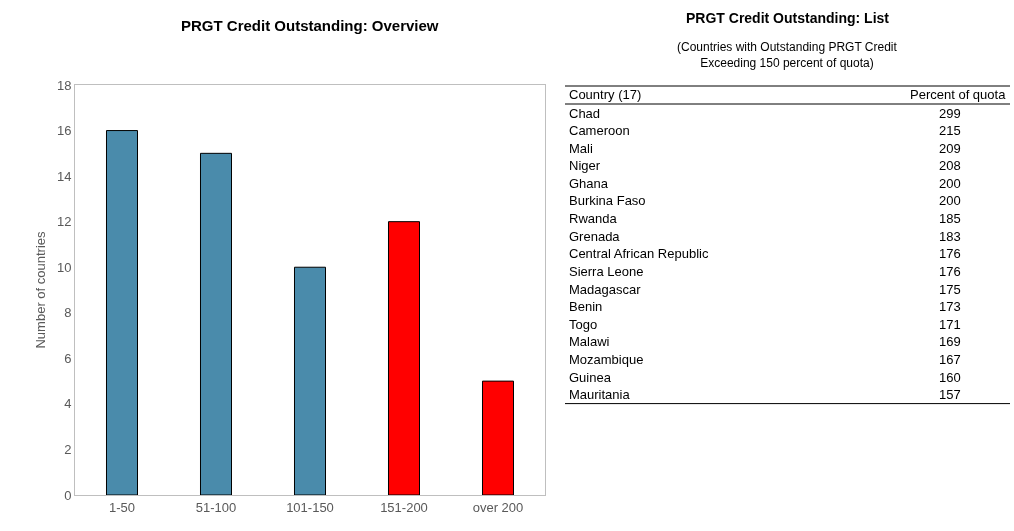 The width and height of the screenshot is (1014, 531). I want to click on category-label: Rwanda, so click(593, 218).